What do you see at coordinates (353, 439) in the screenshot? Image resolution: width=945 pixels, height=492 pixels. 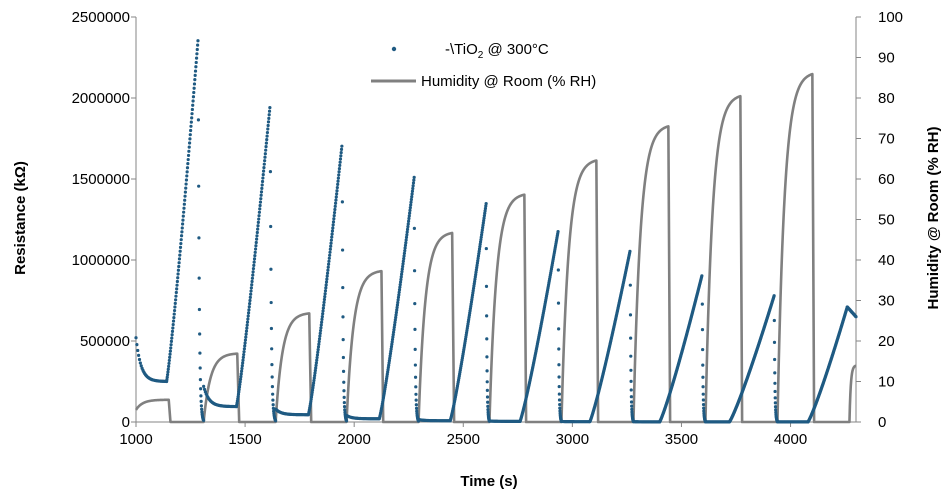 I see `x-tick-label: 2000` at bounding box center [353, 439].